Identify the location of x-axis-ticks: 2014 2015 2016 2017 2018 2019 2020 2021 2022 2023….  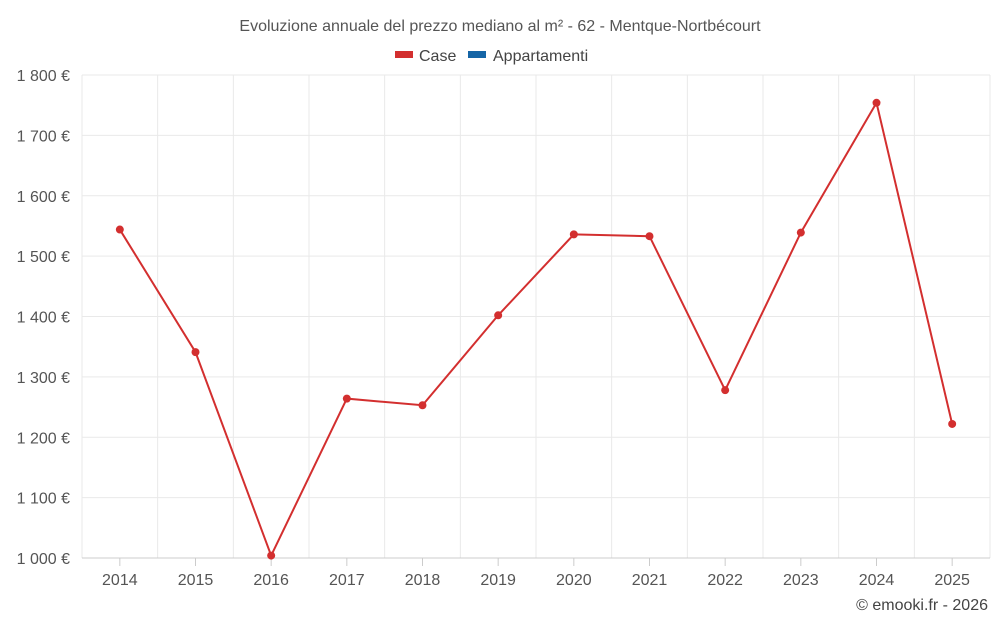
(536, 573).